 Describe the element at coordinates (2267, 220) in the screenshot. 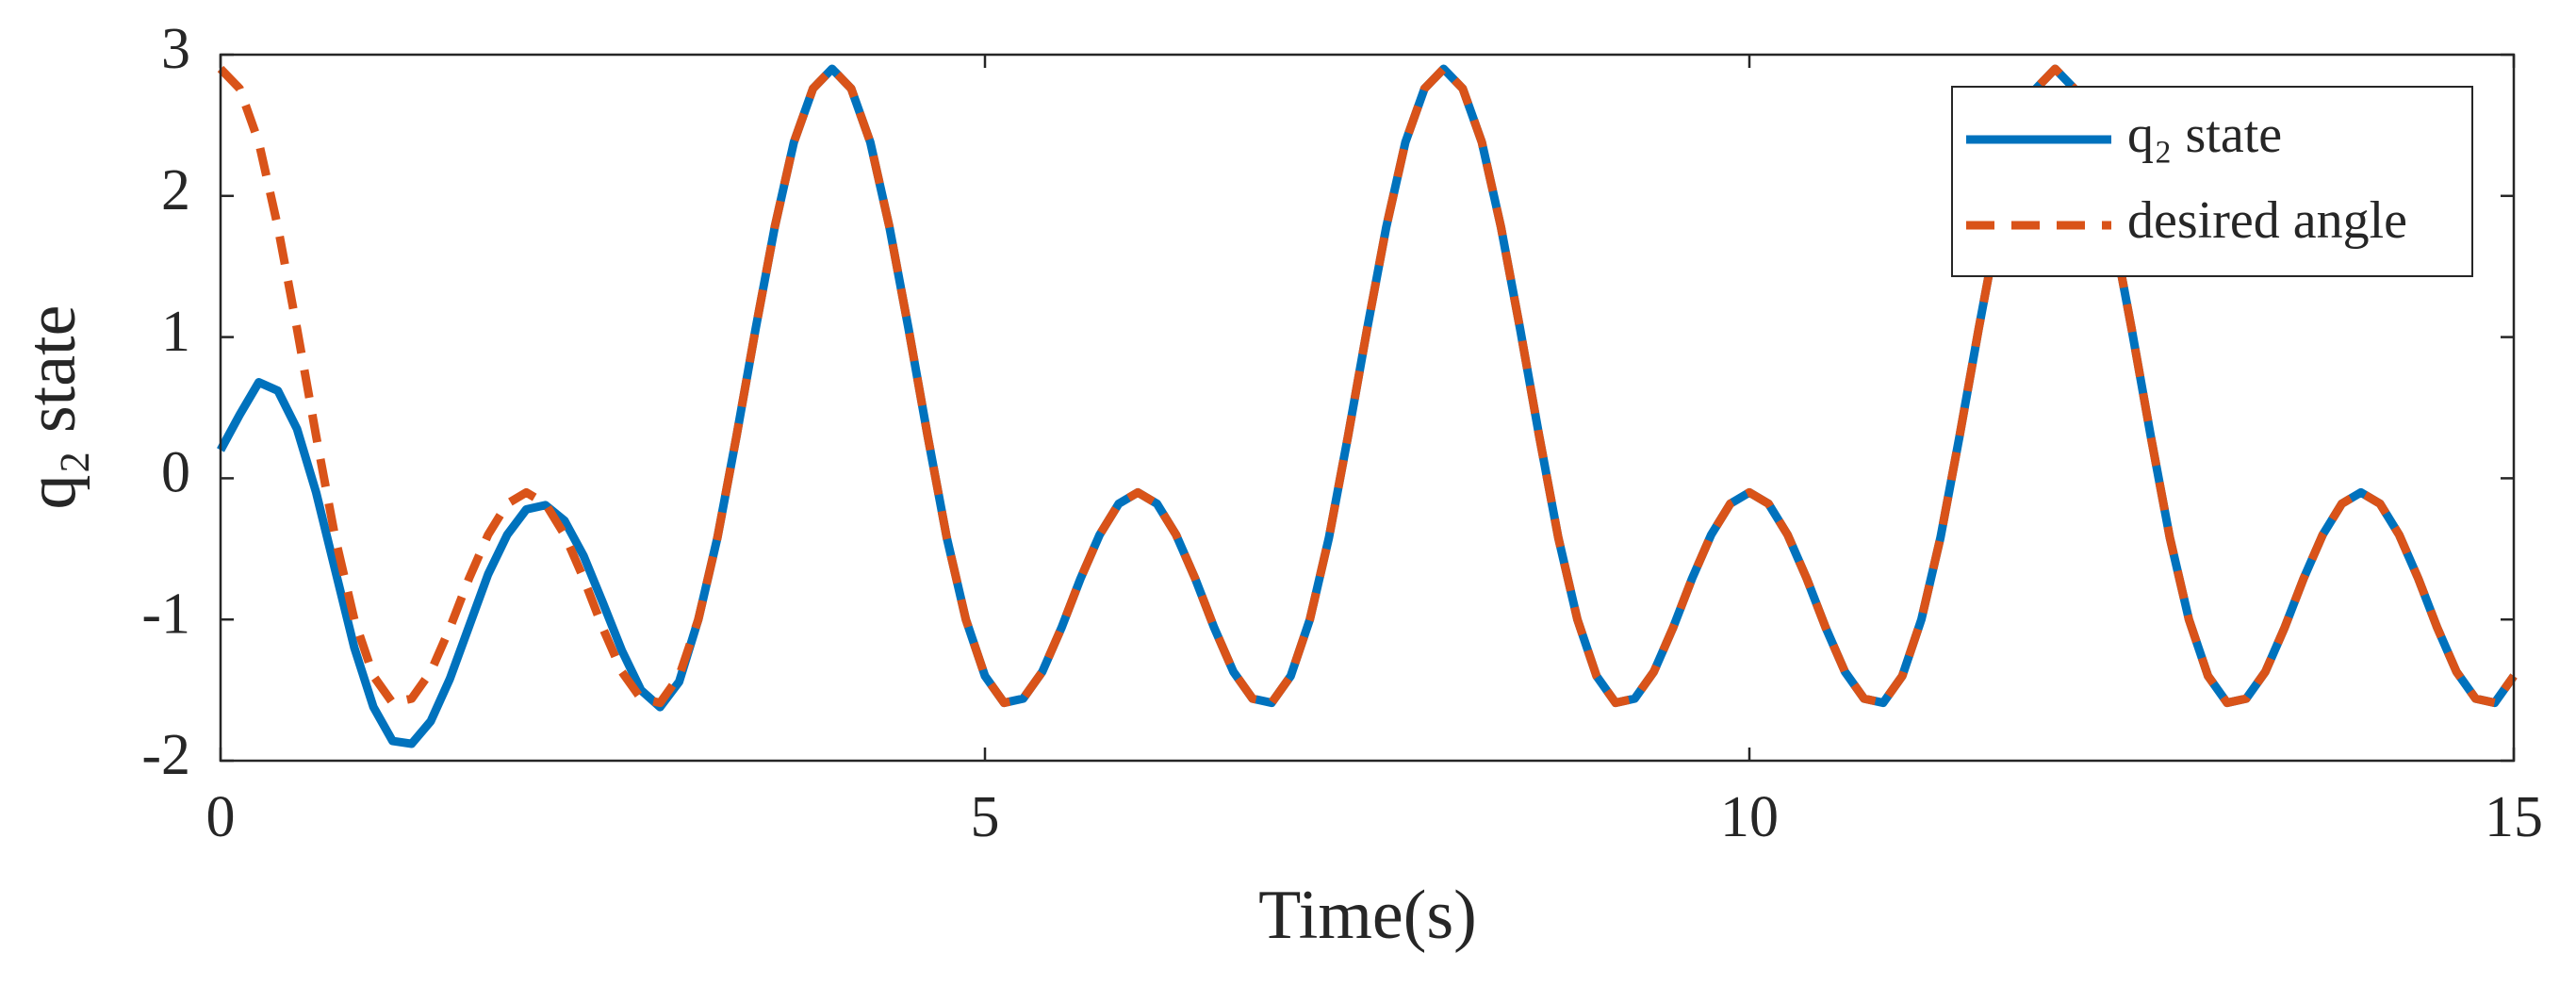

I see `legend-label: desired angle` at that location.